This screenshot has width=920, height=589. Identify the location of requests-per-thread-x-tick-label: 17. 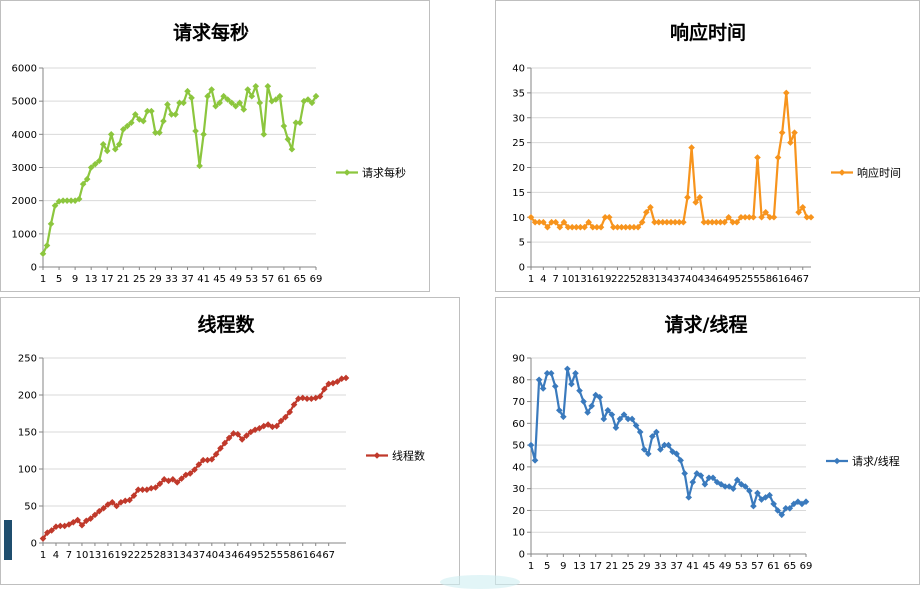
(595, 566).